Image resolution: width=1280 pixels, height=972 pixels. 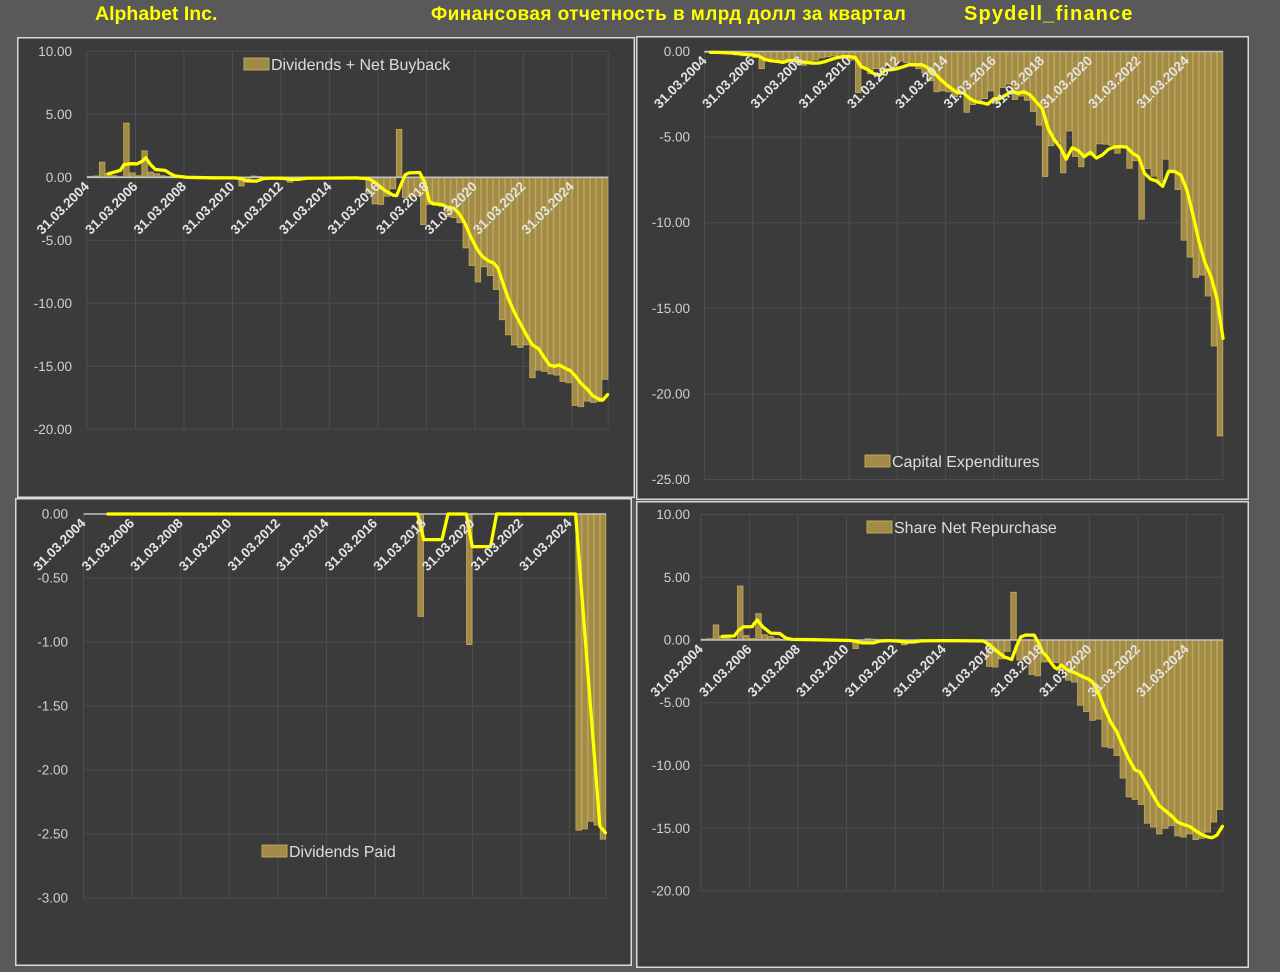 I want to click on svg-text: Share Net Repurchase, so click(x=975, y=528).